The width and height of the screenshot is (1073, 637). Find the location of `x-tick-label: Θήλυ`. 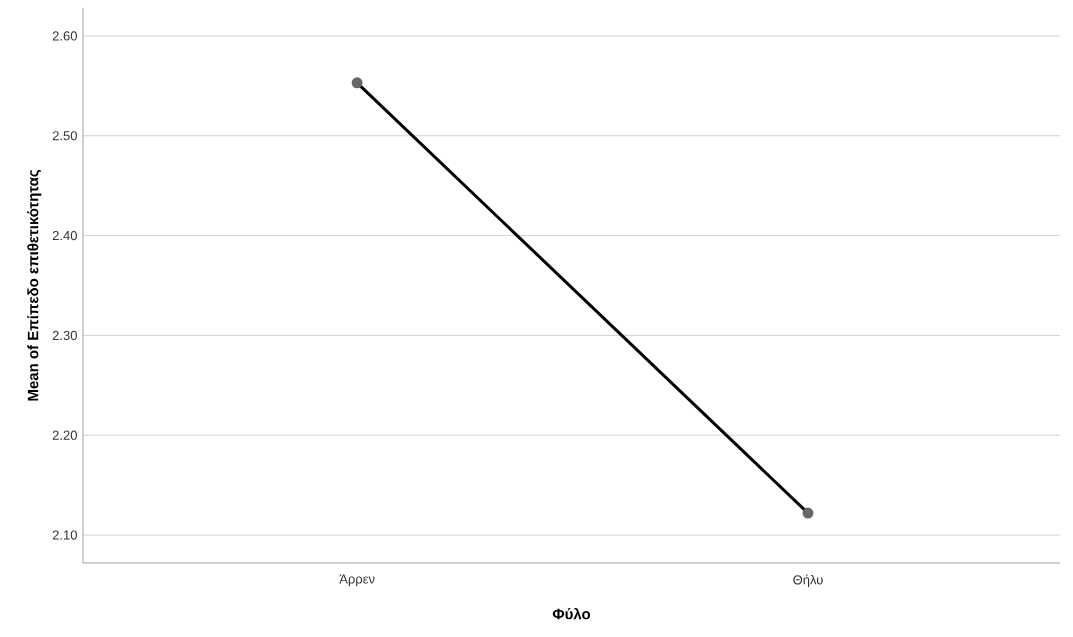

x-tick-label: Θήλυ is located at coordinates (808, 581).